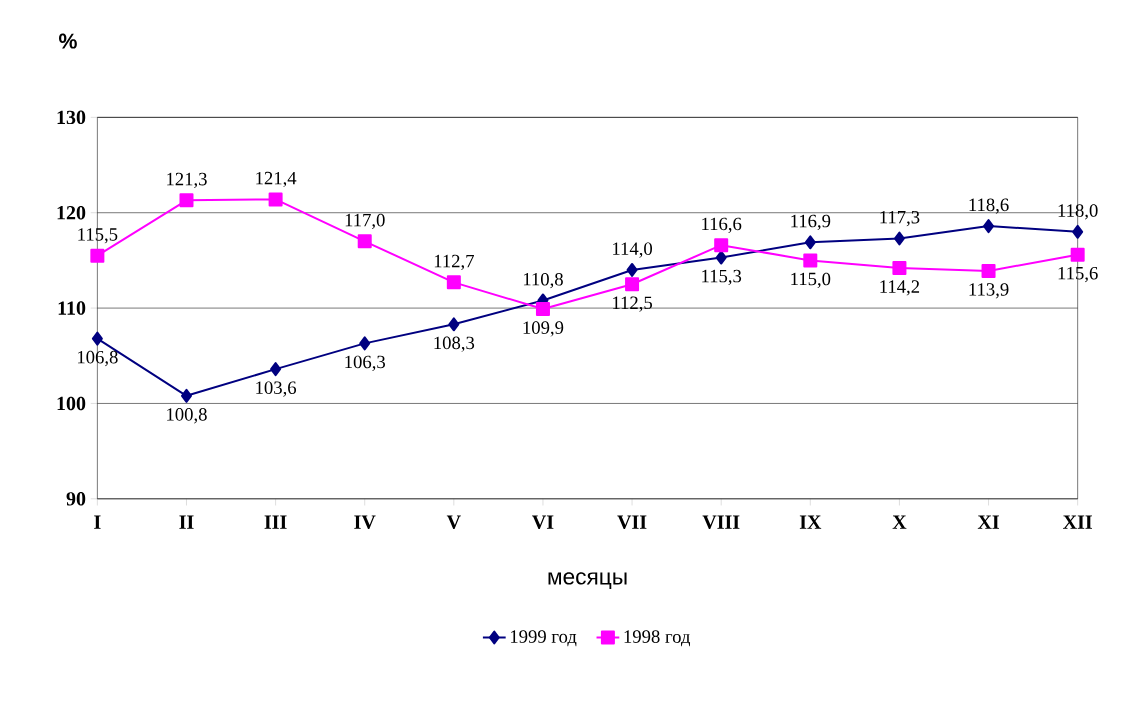 This screenshot has height=704, width=1123. I want to click on data-label: 103,6, so click(276, 389).